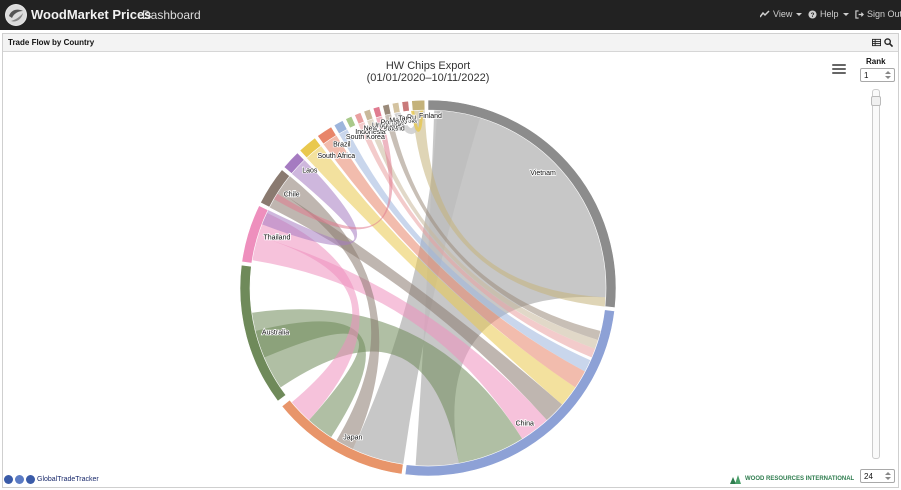  I want to click on arc-brazil, so click(327, 135).